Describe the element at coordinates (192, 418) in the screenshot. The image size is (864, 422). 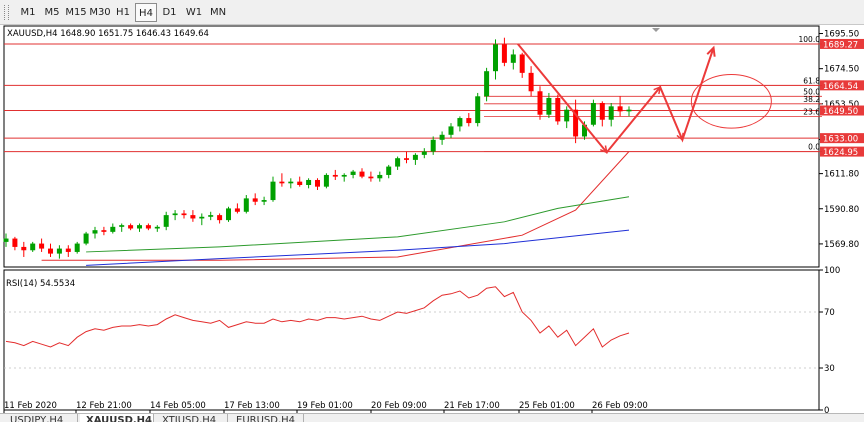
I see `chart-tab-xtiusd: XTIUSD,H4` at that location.